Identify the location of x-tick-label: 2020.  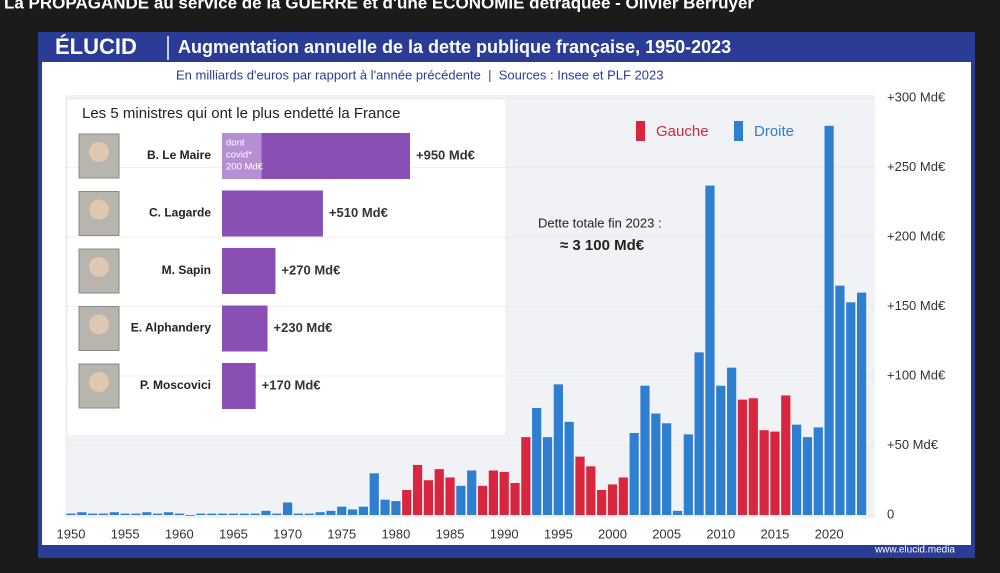
(829, 533).